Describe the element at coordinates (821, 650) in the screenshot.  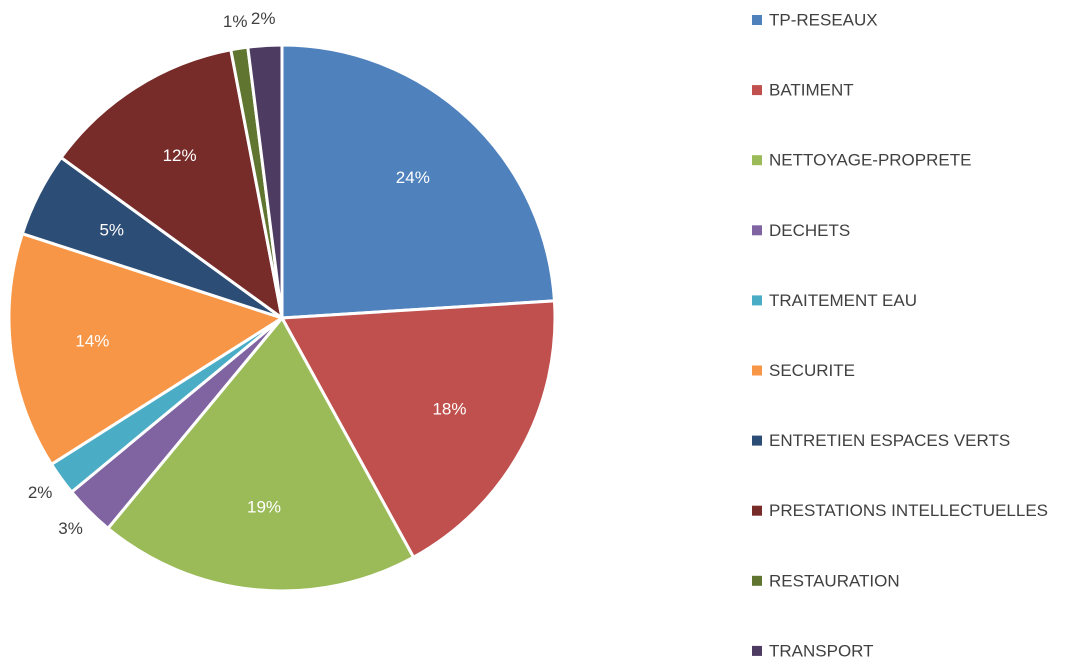
I see `legend-label: TRANSPORT` at that location.